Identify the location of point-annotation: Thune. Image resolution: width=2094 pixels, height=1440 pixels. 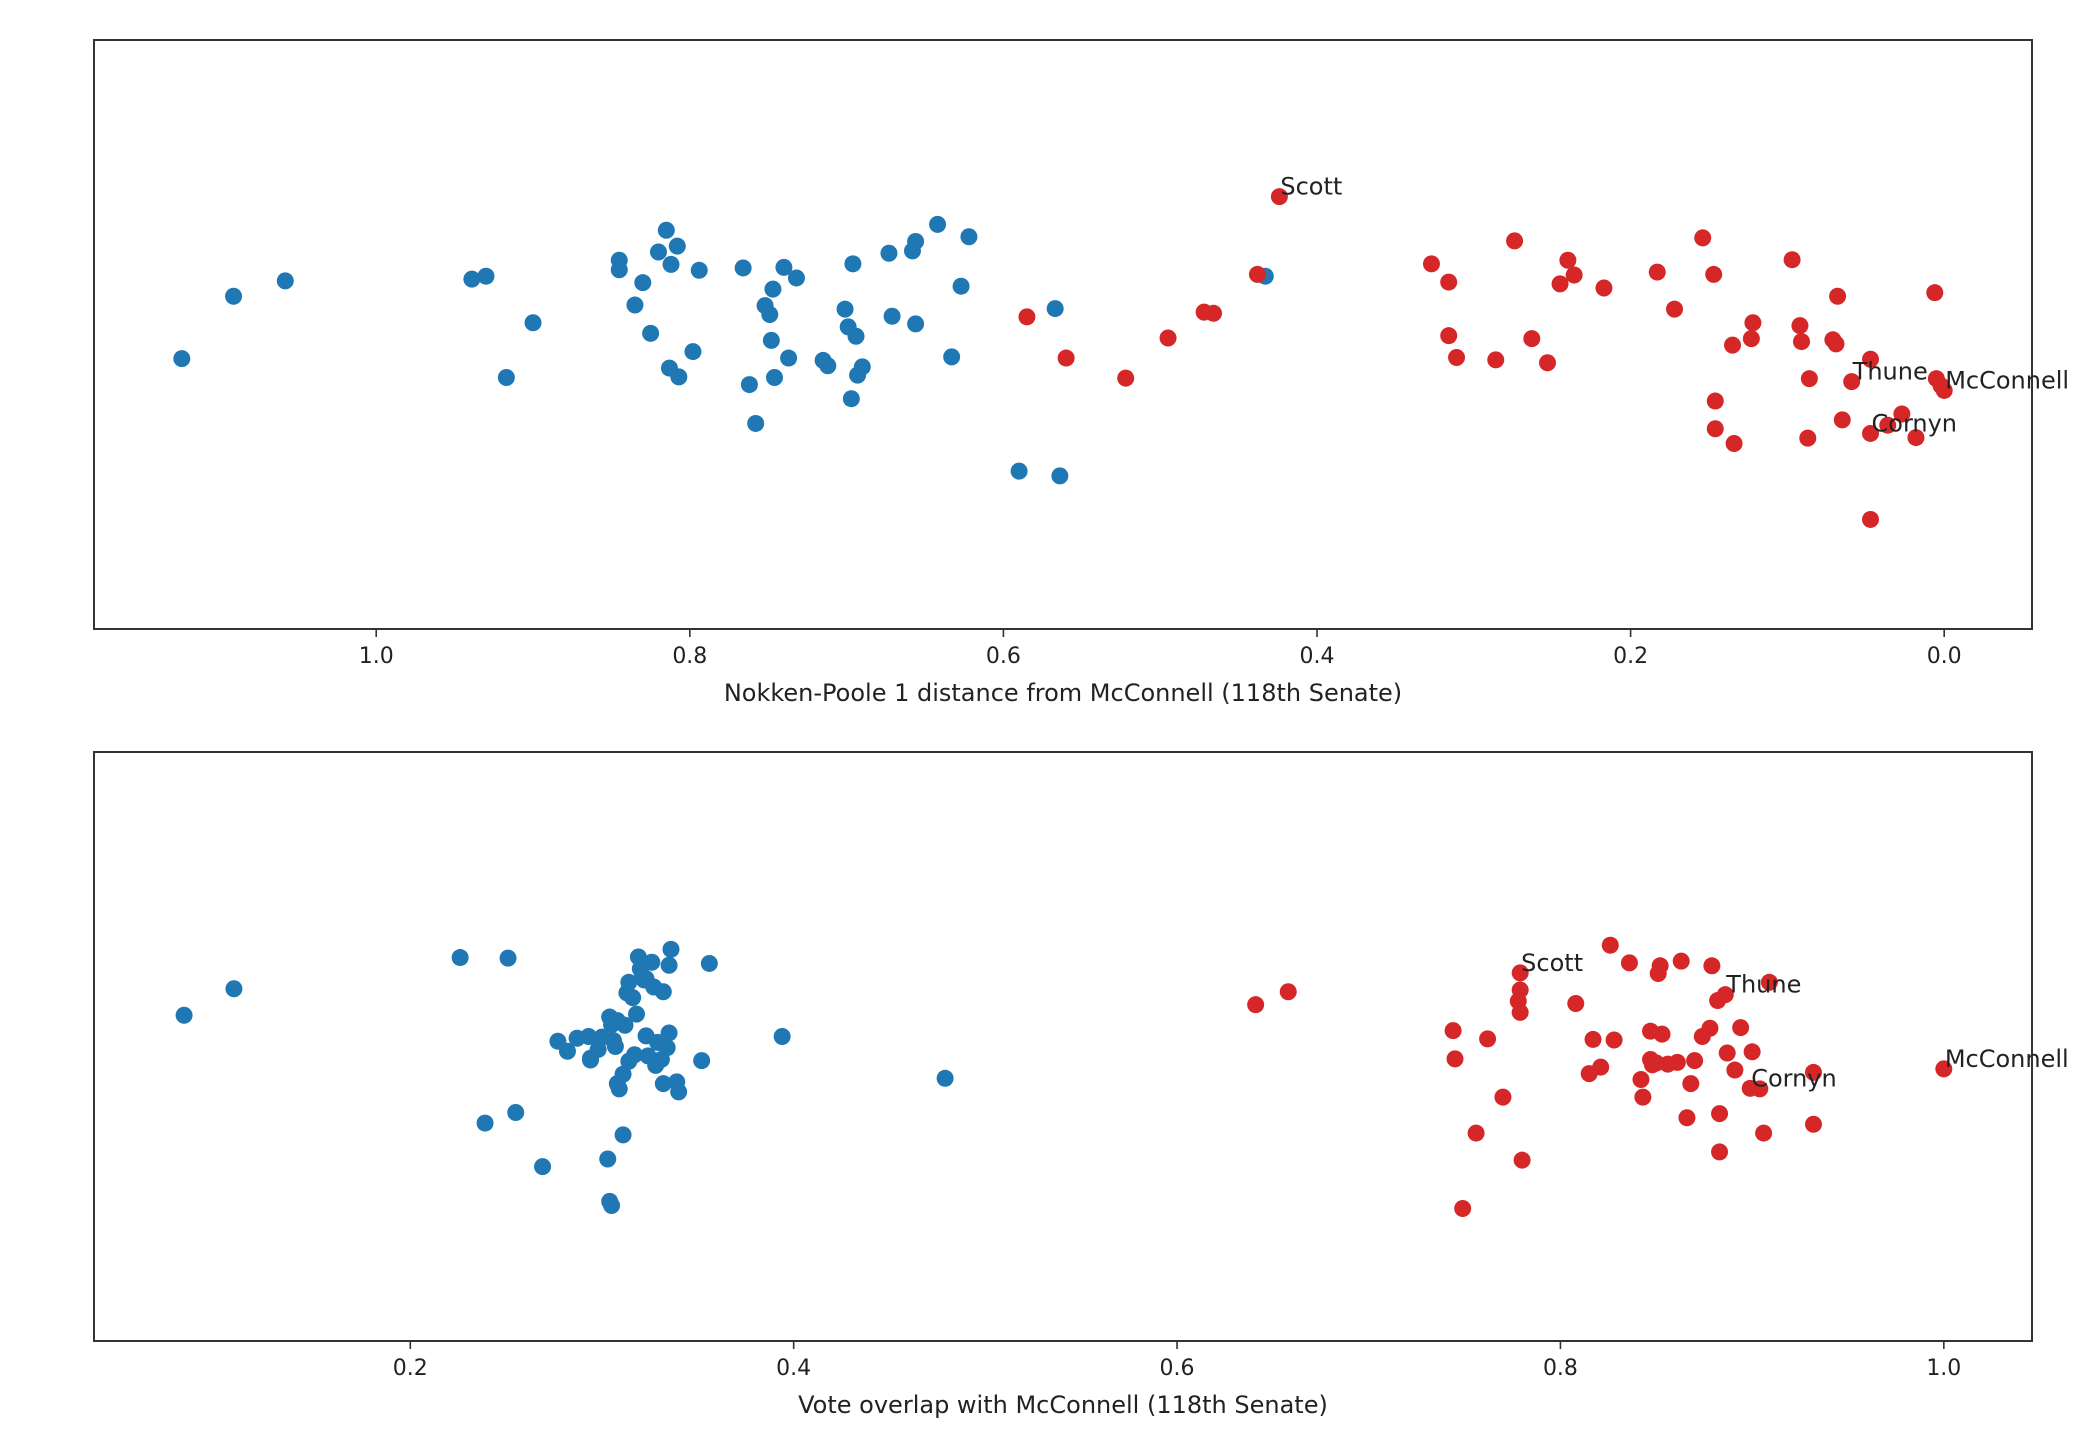
(1890, 372).